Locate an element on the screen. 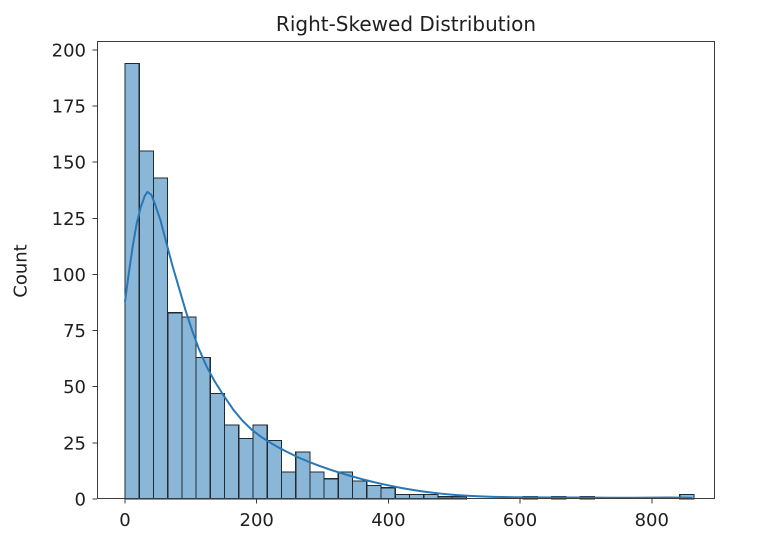  y-tick-label: 150 is located at coordinates (69, 163).